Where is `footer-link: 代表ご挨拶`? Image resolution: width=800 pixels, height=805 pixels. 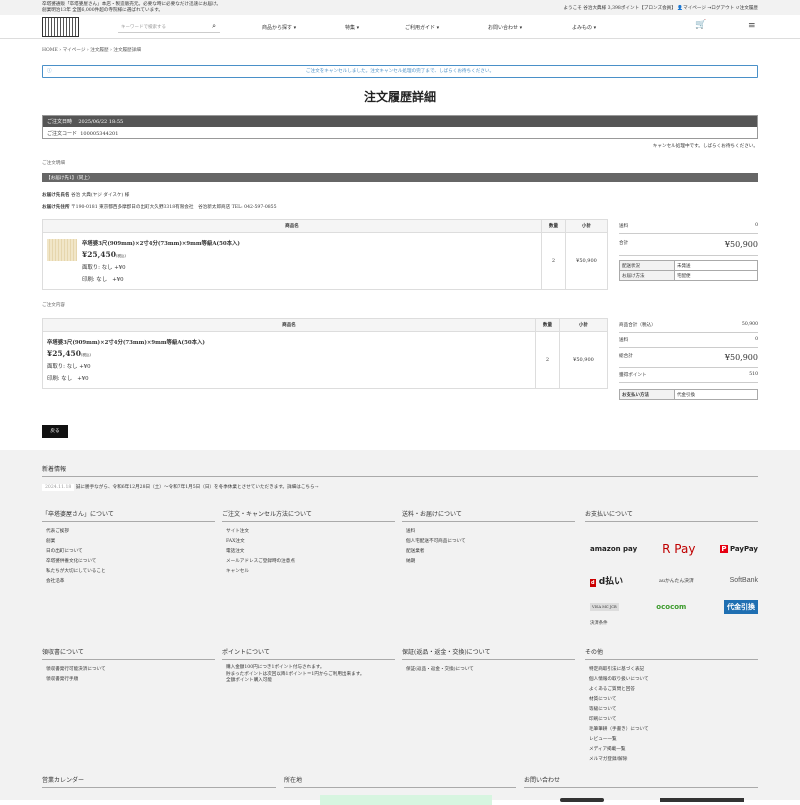 footer-link: 代表ご挨拶 is located at coordinates (57, 531).